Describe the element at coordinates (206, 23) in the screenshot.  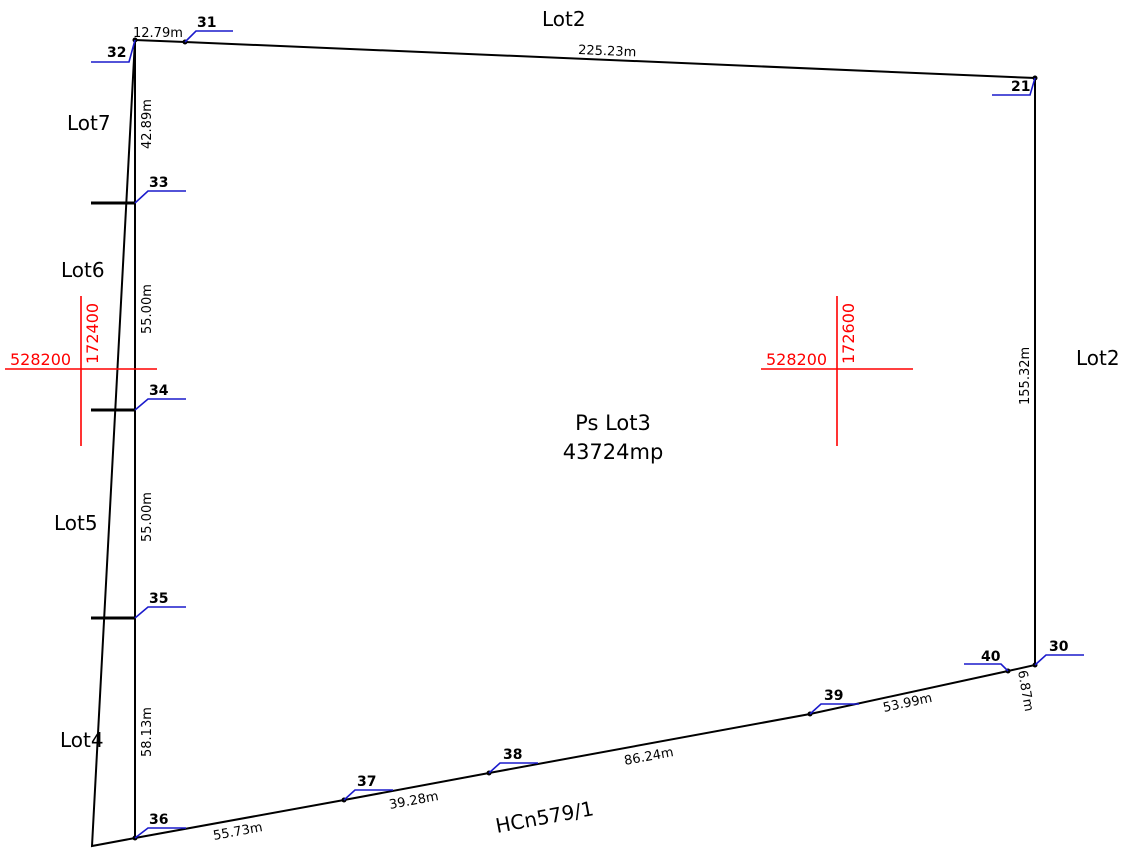
I see `point-label-31: 31` at that location.